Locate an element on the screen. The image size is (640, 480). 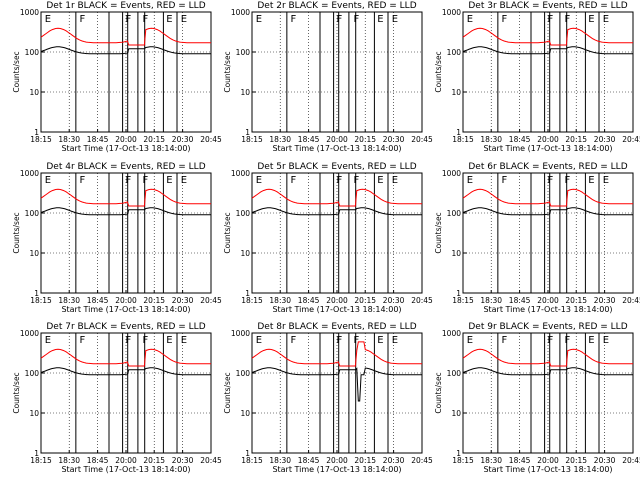
panel-title: Det 6r BLACK = Events, RED = LLD is located at coordinates (547, 167).